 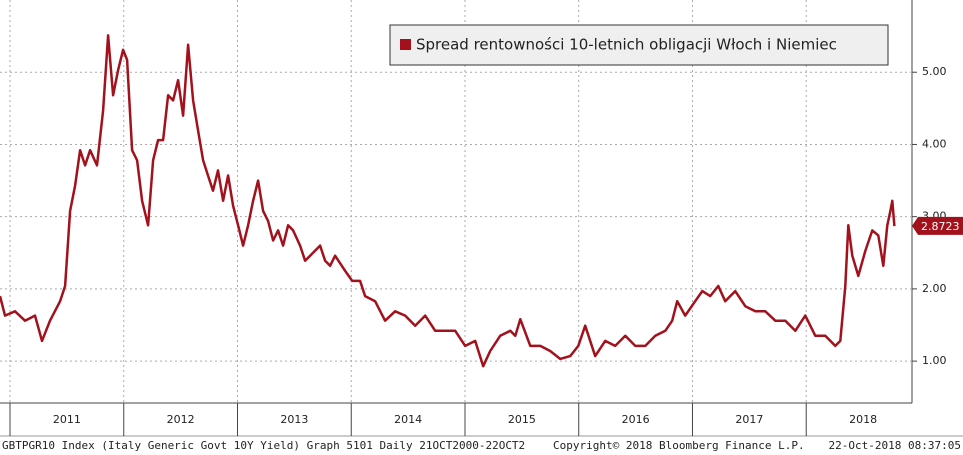 I want to click on x-tick-label: 2013, so click(x=294, y=419).